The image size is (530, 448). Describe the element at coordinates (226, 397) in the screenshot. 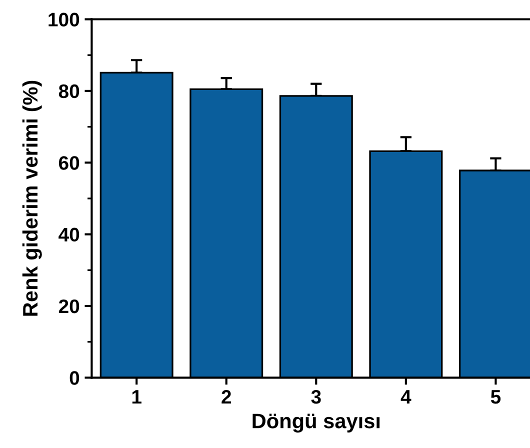

I see `x-tick-label: 2` at that location.